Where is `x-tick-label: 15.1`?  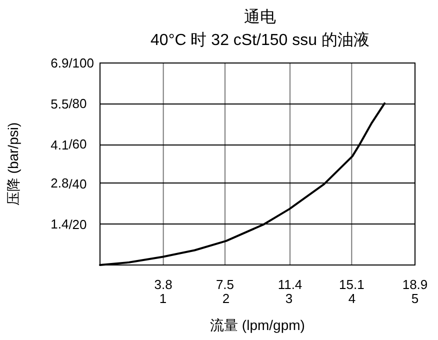 x-tick-label: 15.1 is located at coordinates (351, 284).